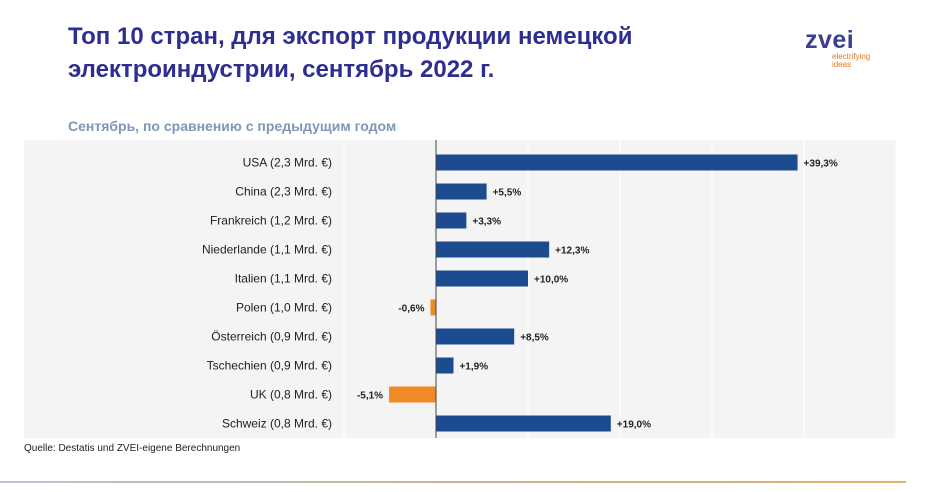 This screenshot has width=936, height=492. What do you see at coordinates (507, 193) in the screenshot?
I see `data-label: +5,5%` at bounding box center [507, 193].